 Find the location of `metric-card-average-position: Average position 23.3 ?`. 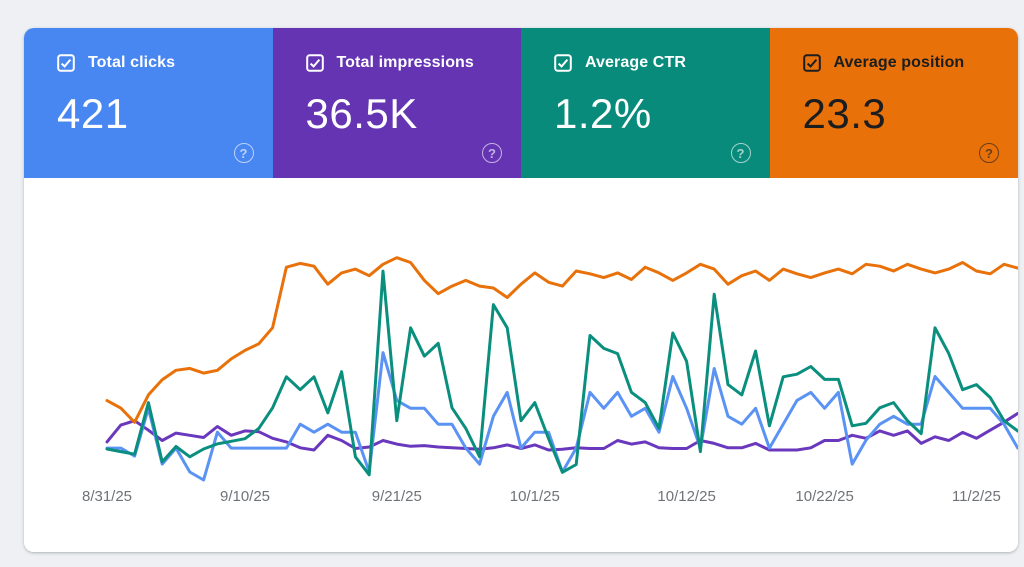

metric-card-average-position: Average position 23.3 ? is located at coordinates (894, 103).